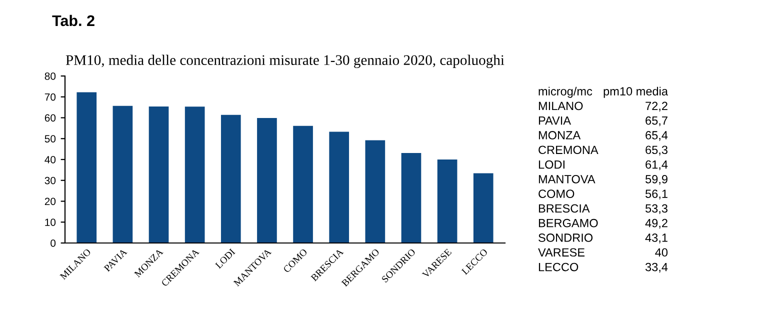  What do you see at coordinates (567, 179) in the screenshot?
I see `category-label: MANTOVA` at bounding box center [567, 179].